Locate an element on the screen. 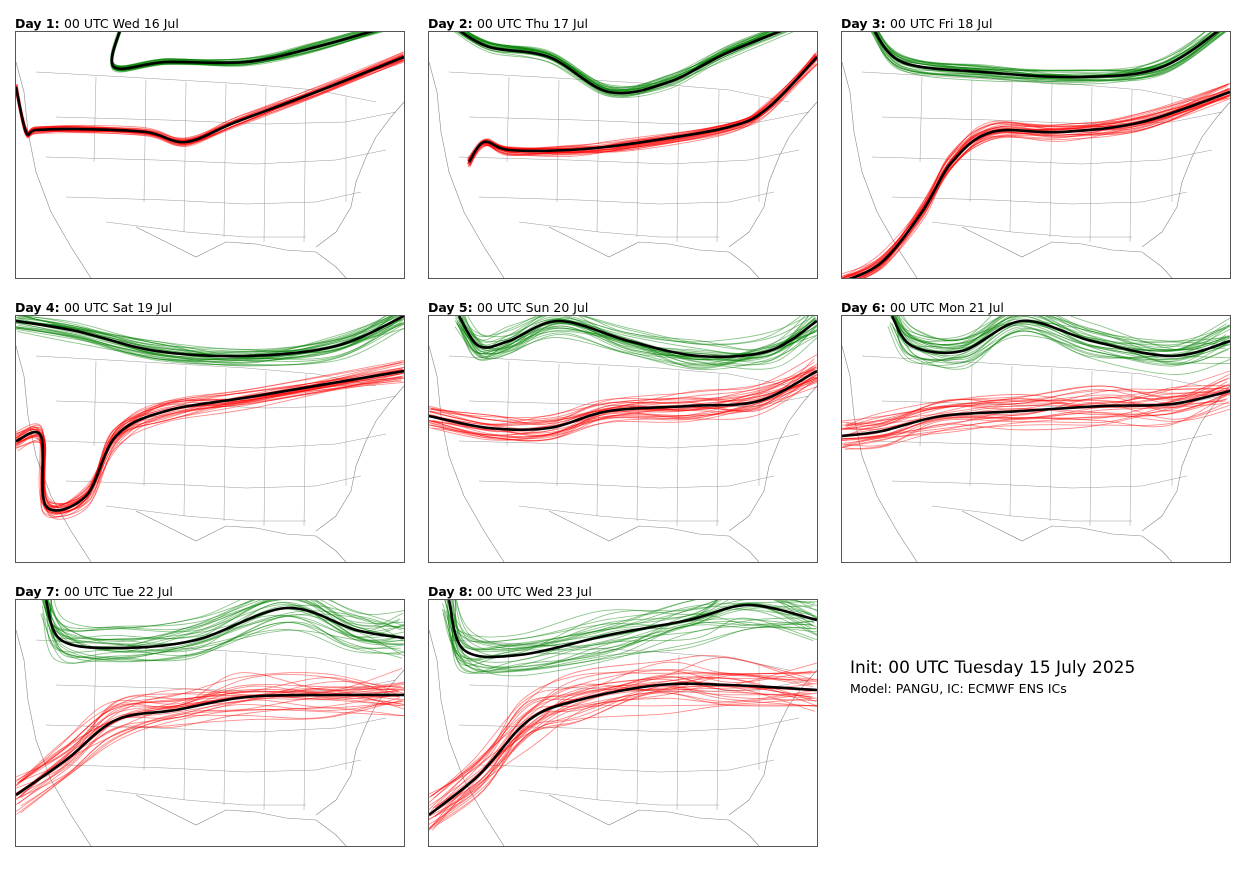  red-ensemble-mean-line is located at coordinates (210, 99).